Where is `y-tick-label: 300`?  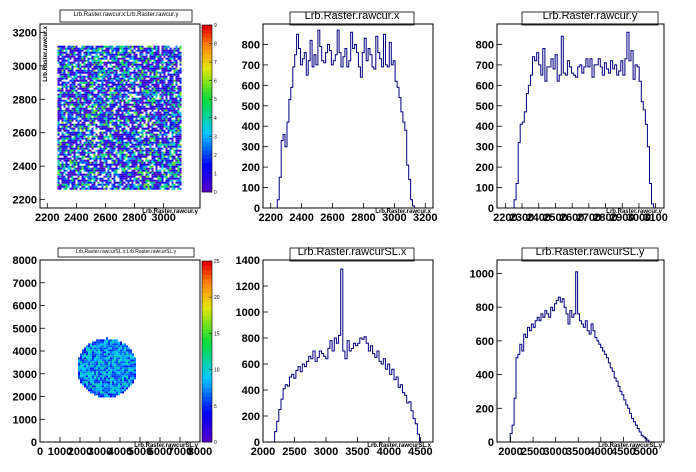 y-tick-label: 300 is located at coordinates (251, 148).